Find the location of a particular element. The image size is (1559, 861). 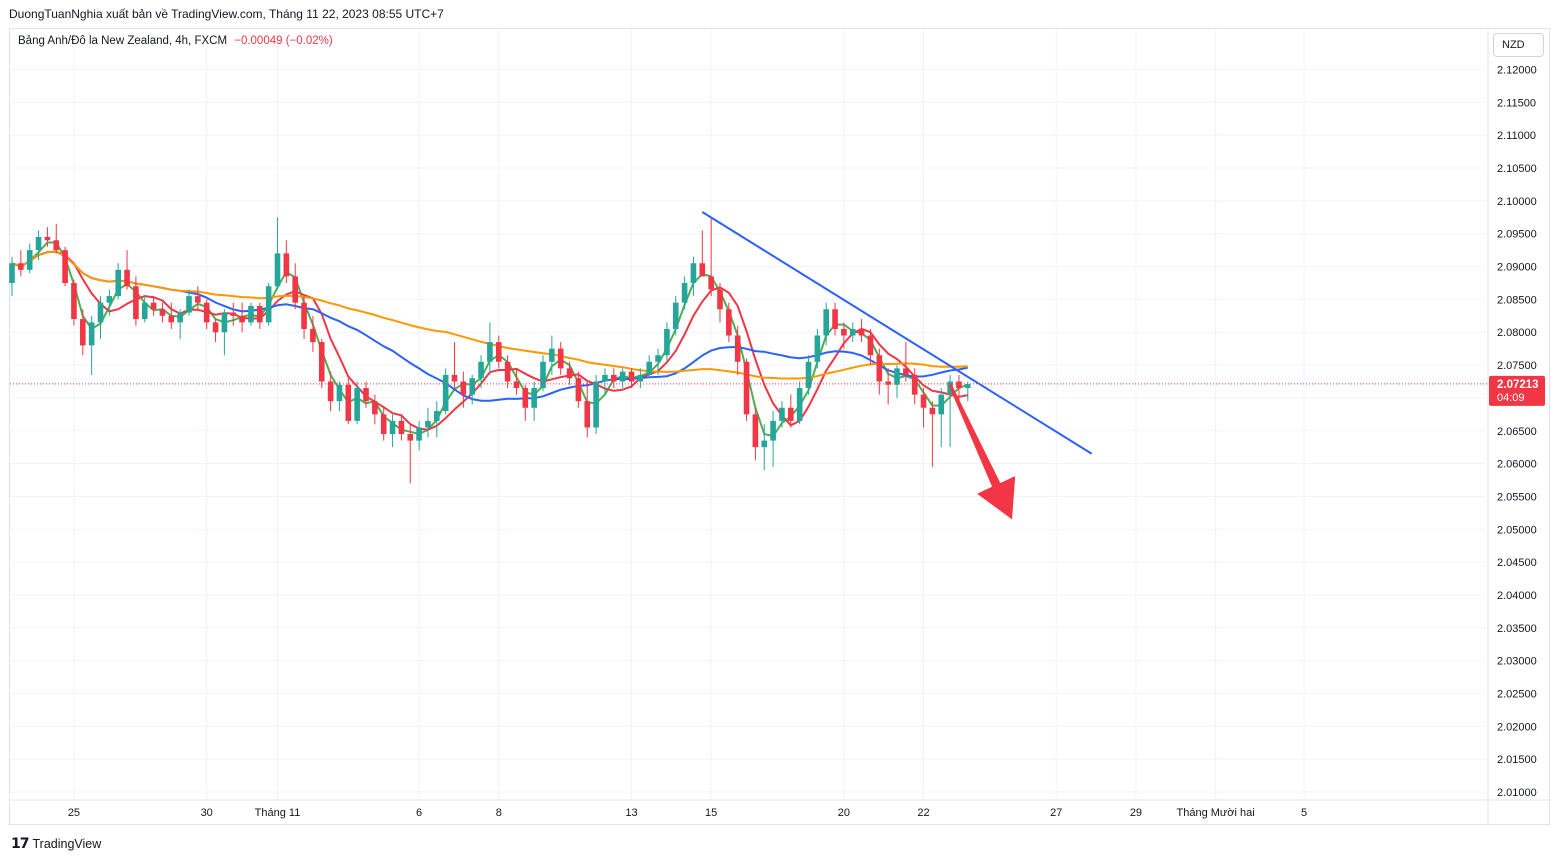

time-tick-label: 29 is located at coordinates (1136, 813).